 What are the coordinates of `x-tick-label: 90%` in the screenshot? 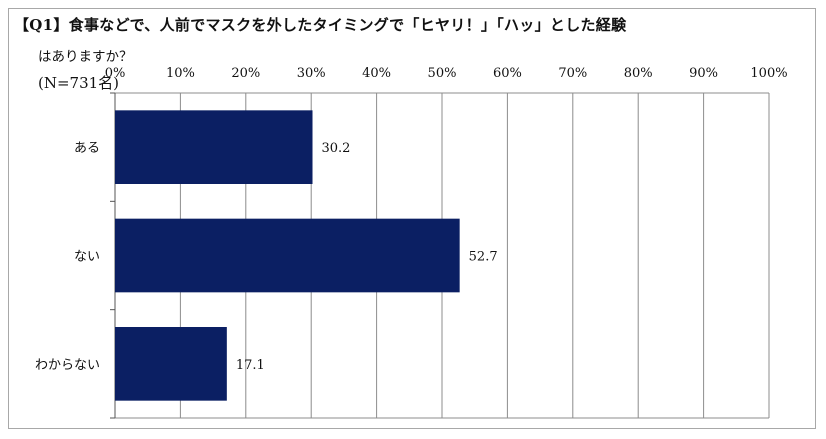 It's located at (703, 73).